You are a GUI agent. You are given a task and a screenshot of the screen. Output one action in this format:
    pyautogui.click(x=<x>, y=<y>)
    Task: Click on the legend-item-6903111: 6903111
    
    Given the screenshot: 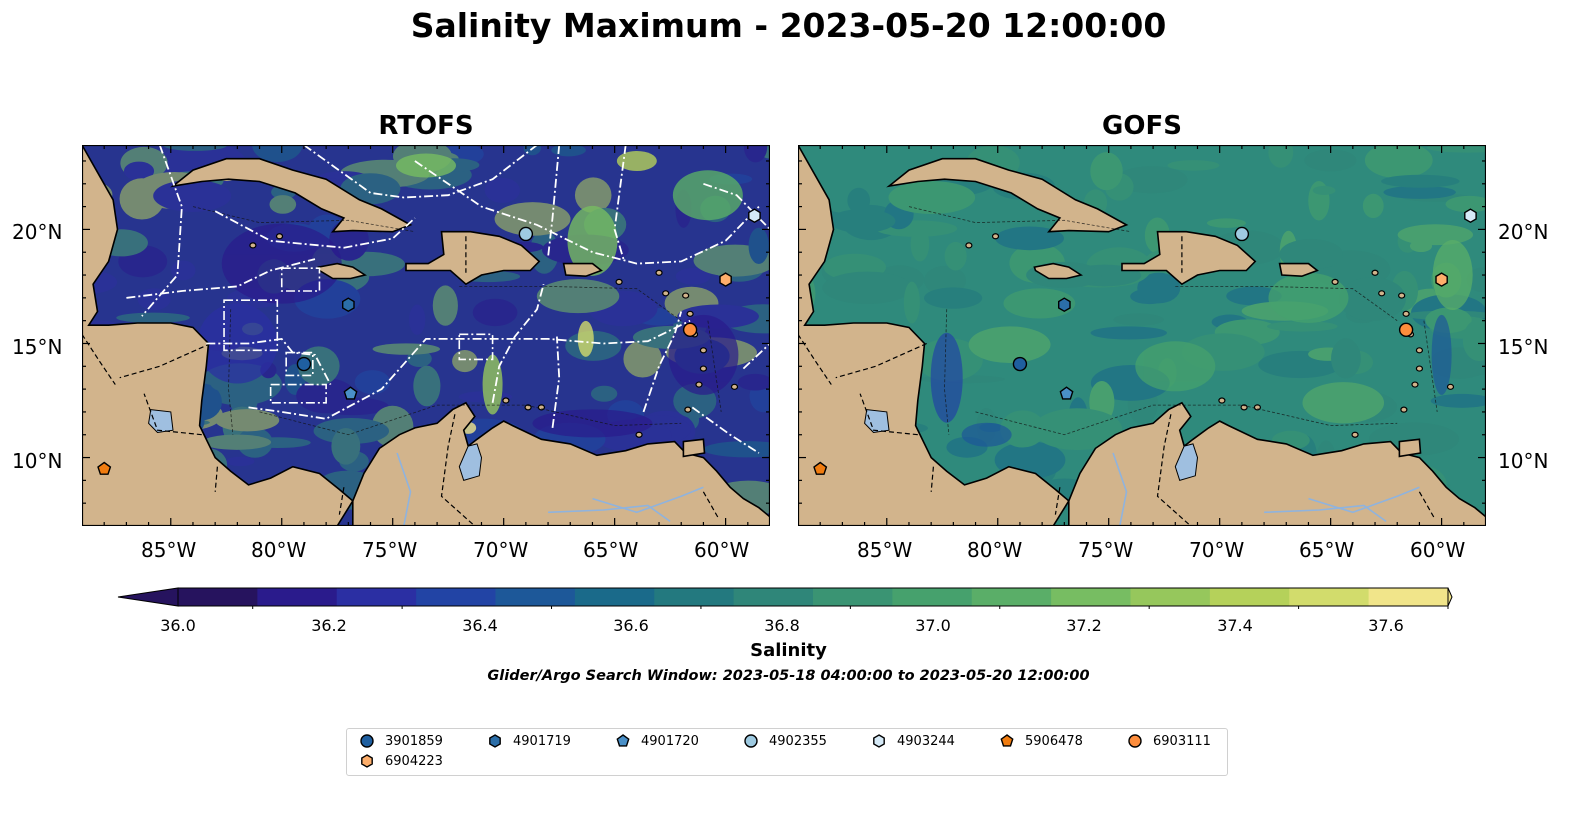 What is the action you would take?
    pyautogui.click(x=1169, y=741)
    